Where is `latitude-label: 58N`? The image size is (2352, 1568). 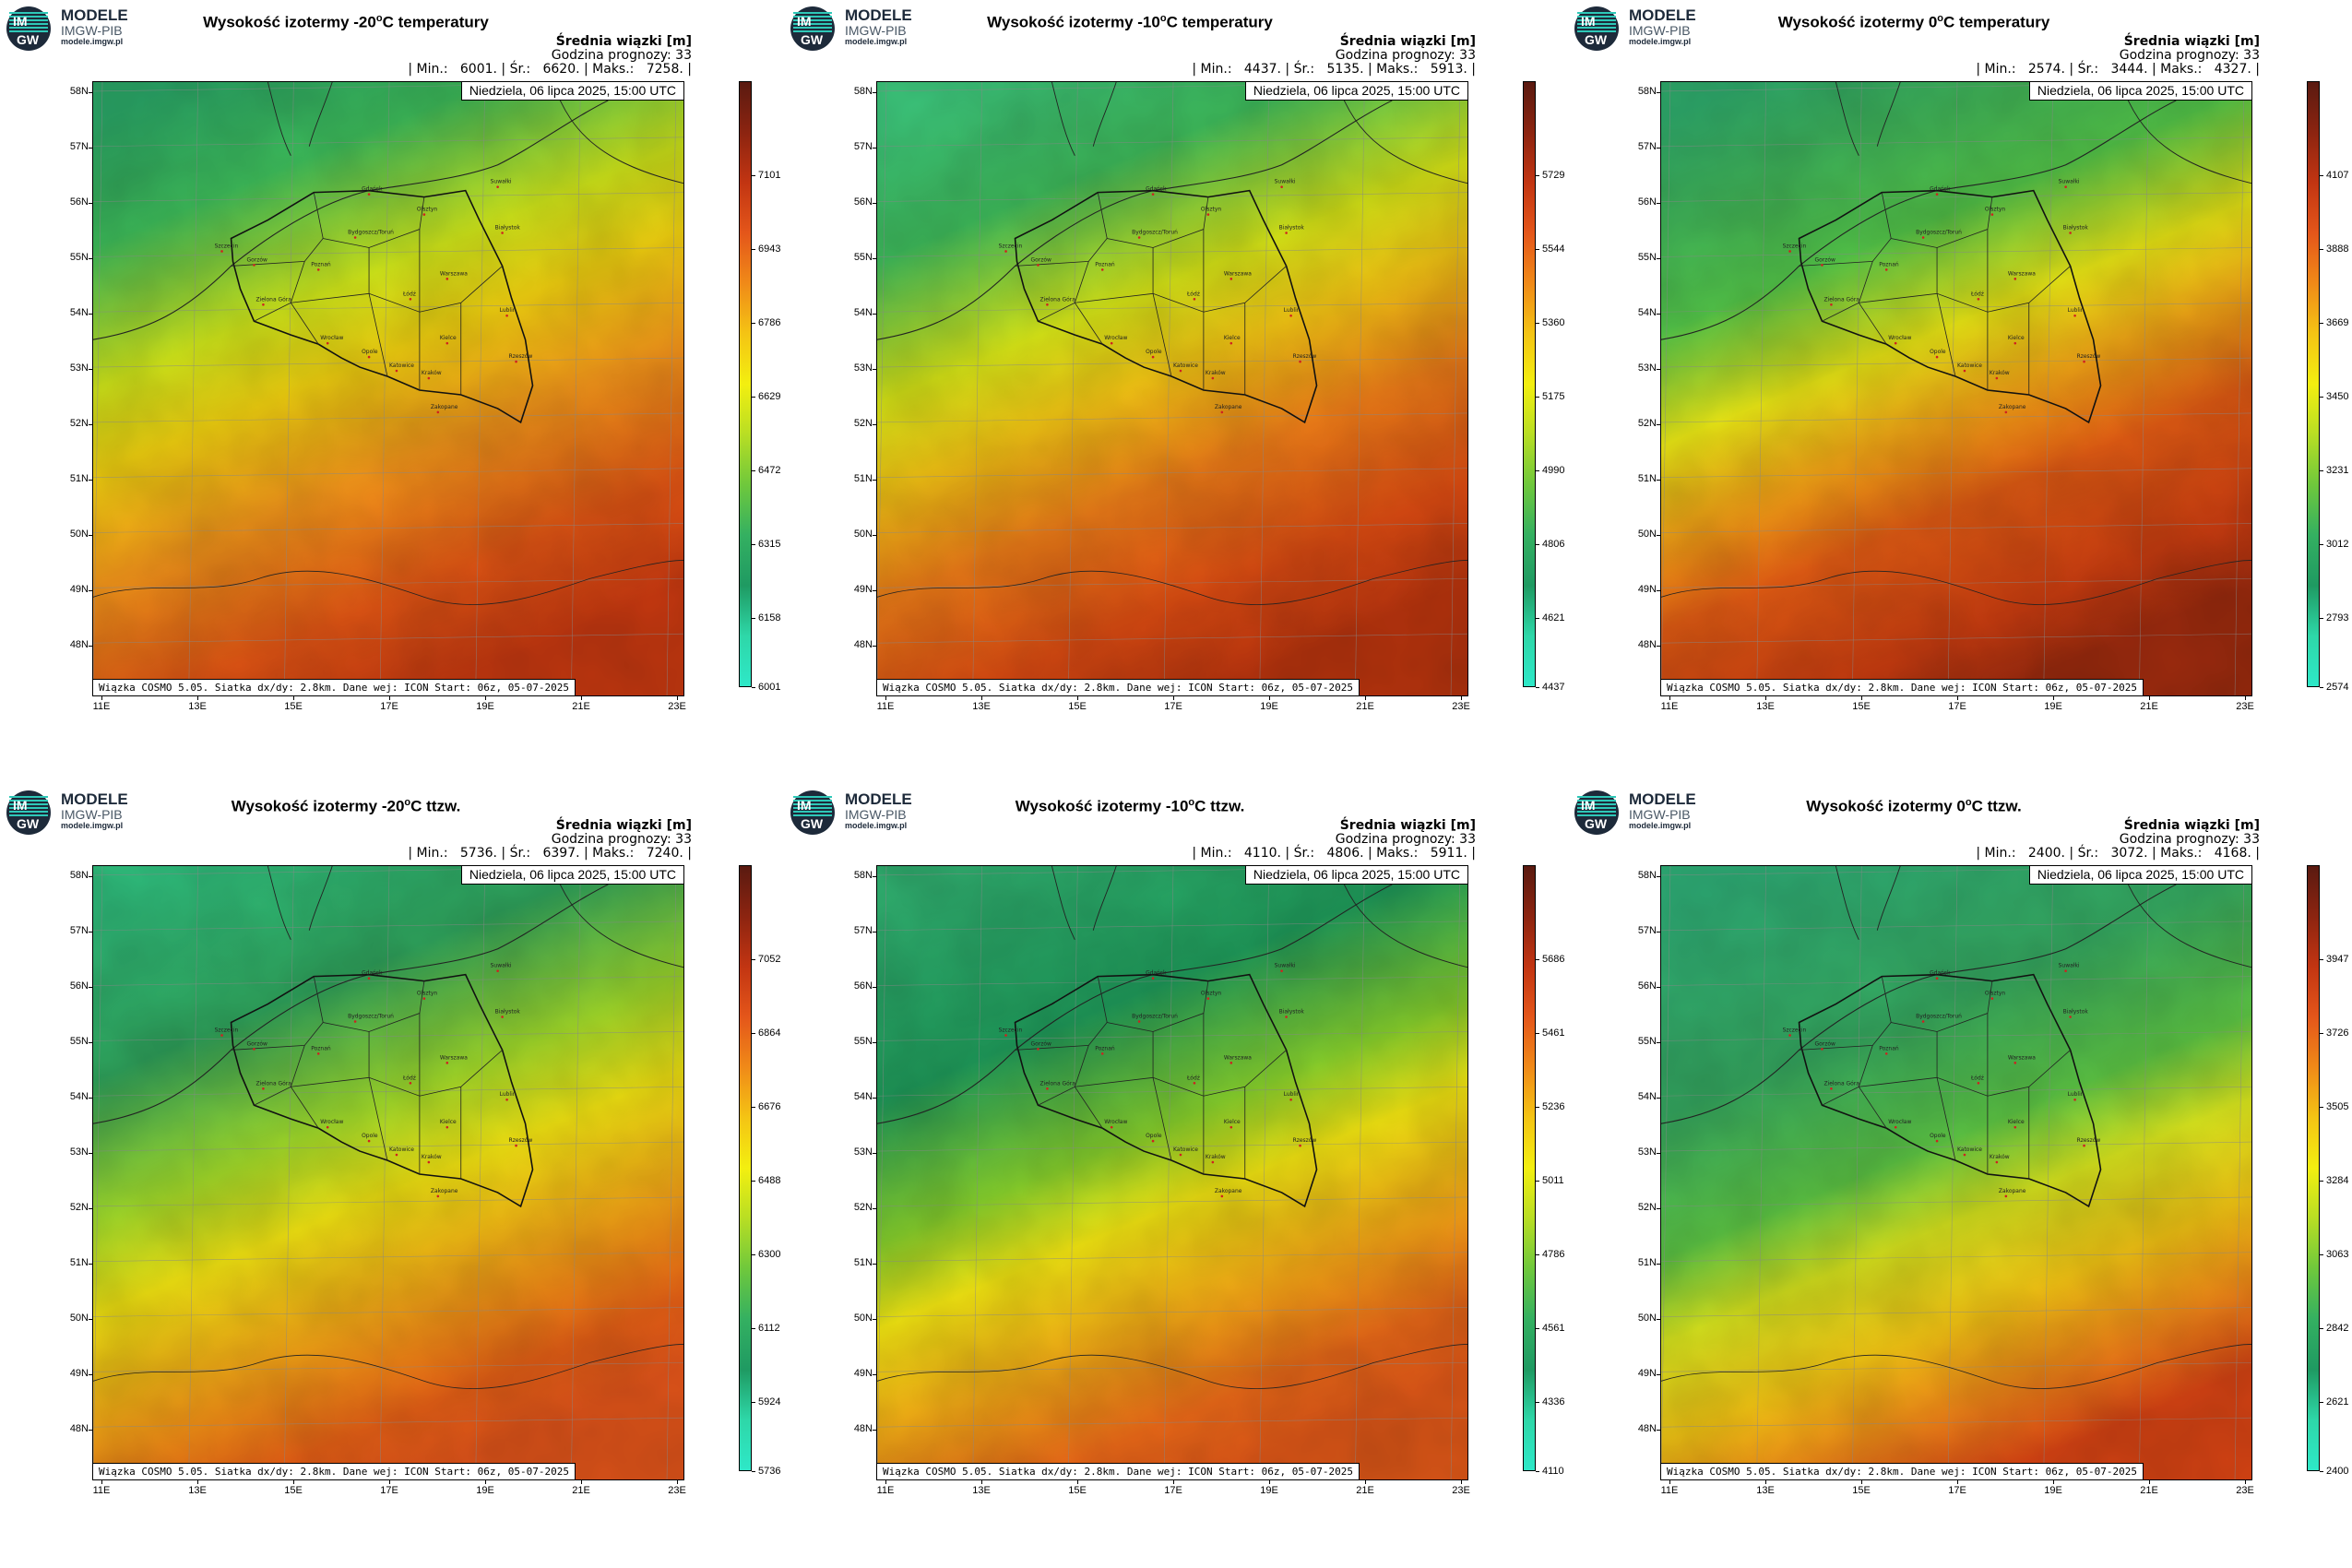 latitude-label: 58N is located at coordinates (863, 875).